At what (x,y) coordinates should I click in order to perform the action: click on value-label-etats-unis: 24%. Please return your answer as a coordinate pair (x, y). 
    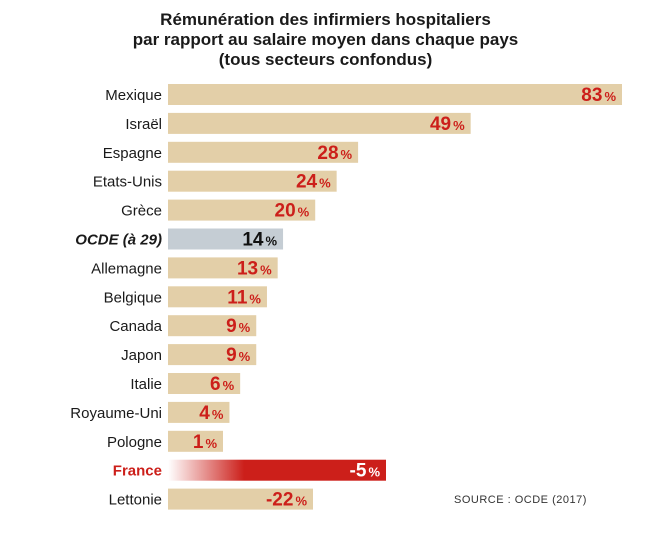
    Looking at the image, I should click on (313, 182).